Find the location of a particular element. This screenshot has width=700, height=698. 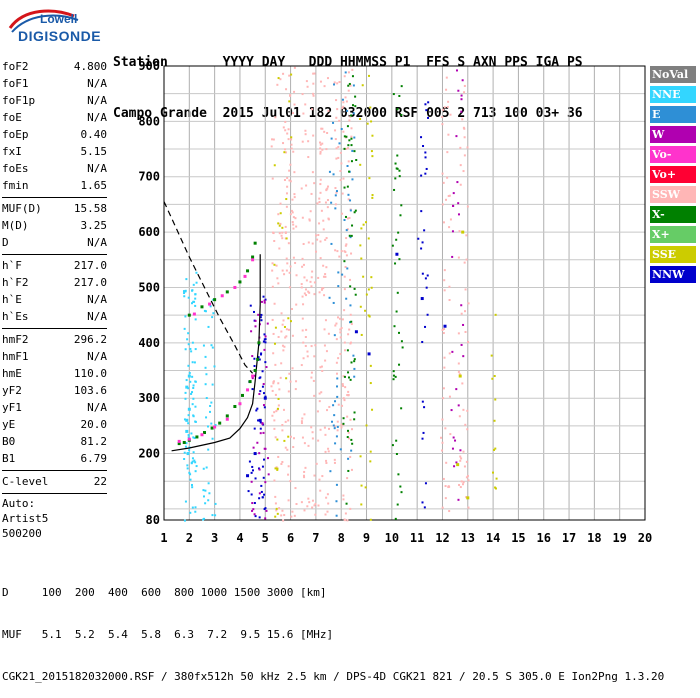

legend-item-vo-: Vo+ is located at coordinates (673, 174).